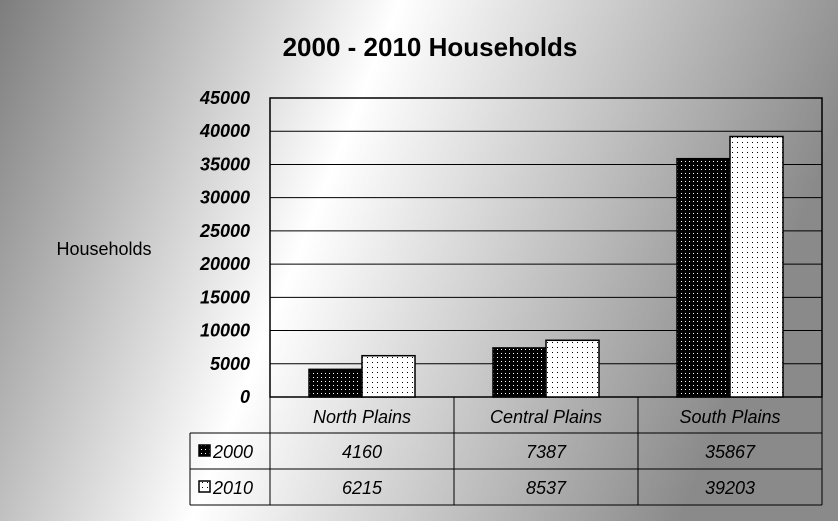 The image size is (838, 526). What do you see at coordinates (103, 249) in the screenshot?
I see `y-axis-label: Households` at bounding box center [103, 249].